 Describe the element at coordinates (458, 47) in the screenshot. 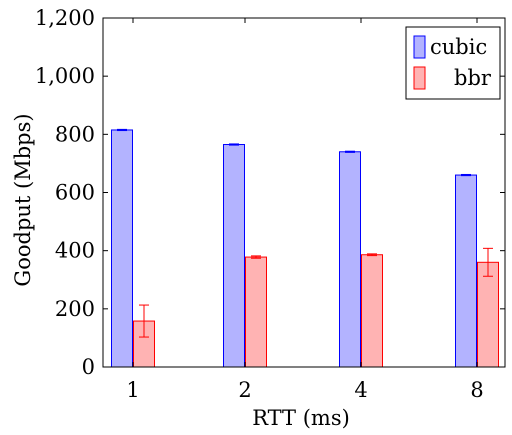

I see `legend-label-cubic: cubic` at that location.